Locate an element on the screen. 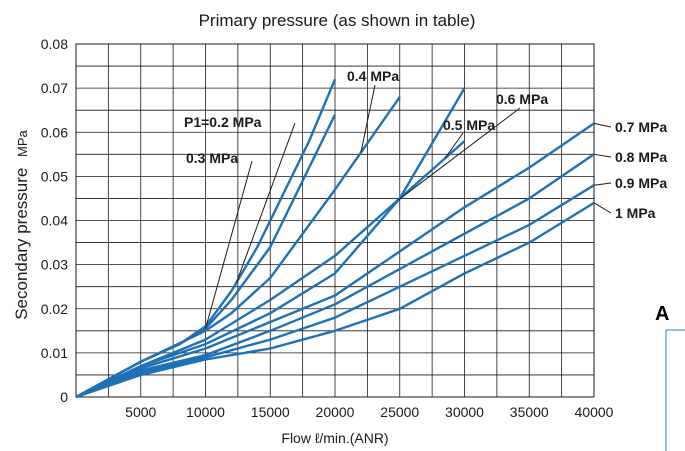  side-panel-letter: A is located at coordinates (662, 314).